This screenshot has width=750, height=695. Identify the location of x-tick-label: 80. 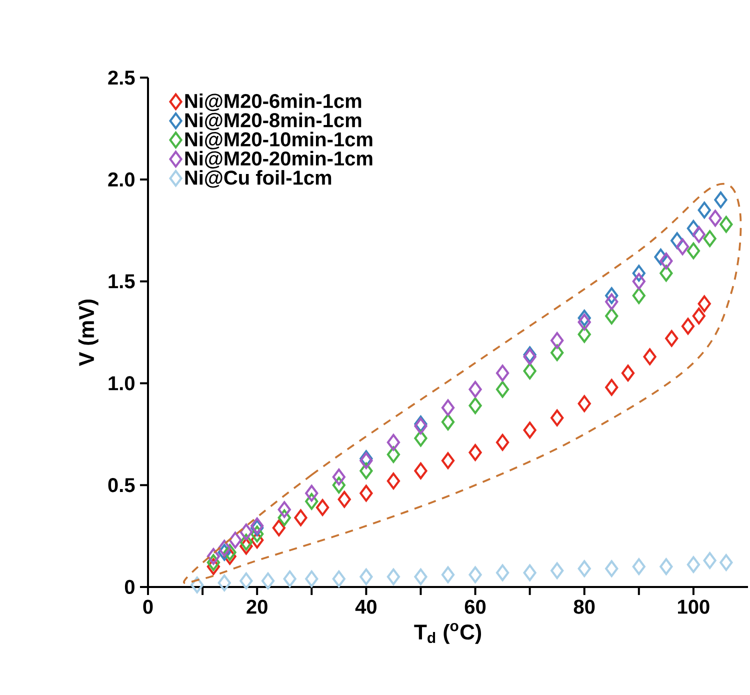
(584, 607).